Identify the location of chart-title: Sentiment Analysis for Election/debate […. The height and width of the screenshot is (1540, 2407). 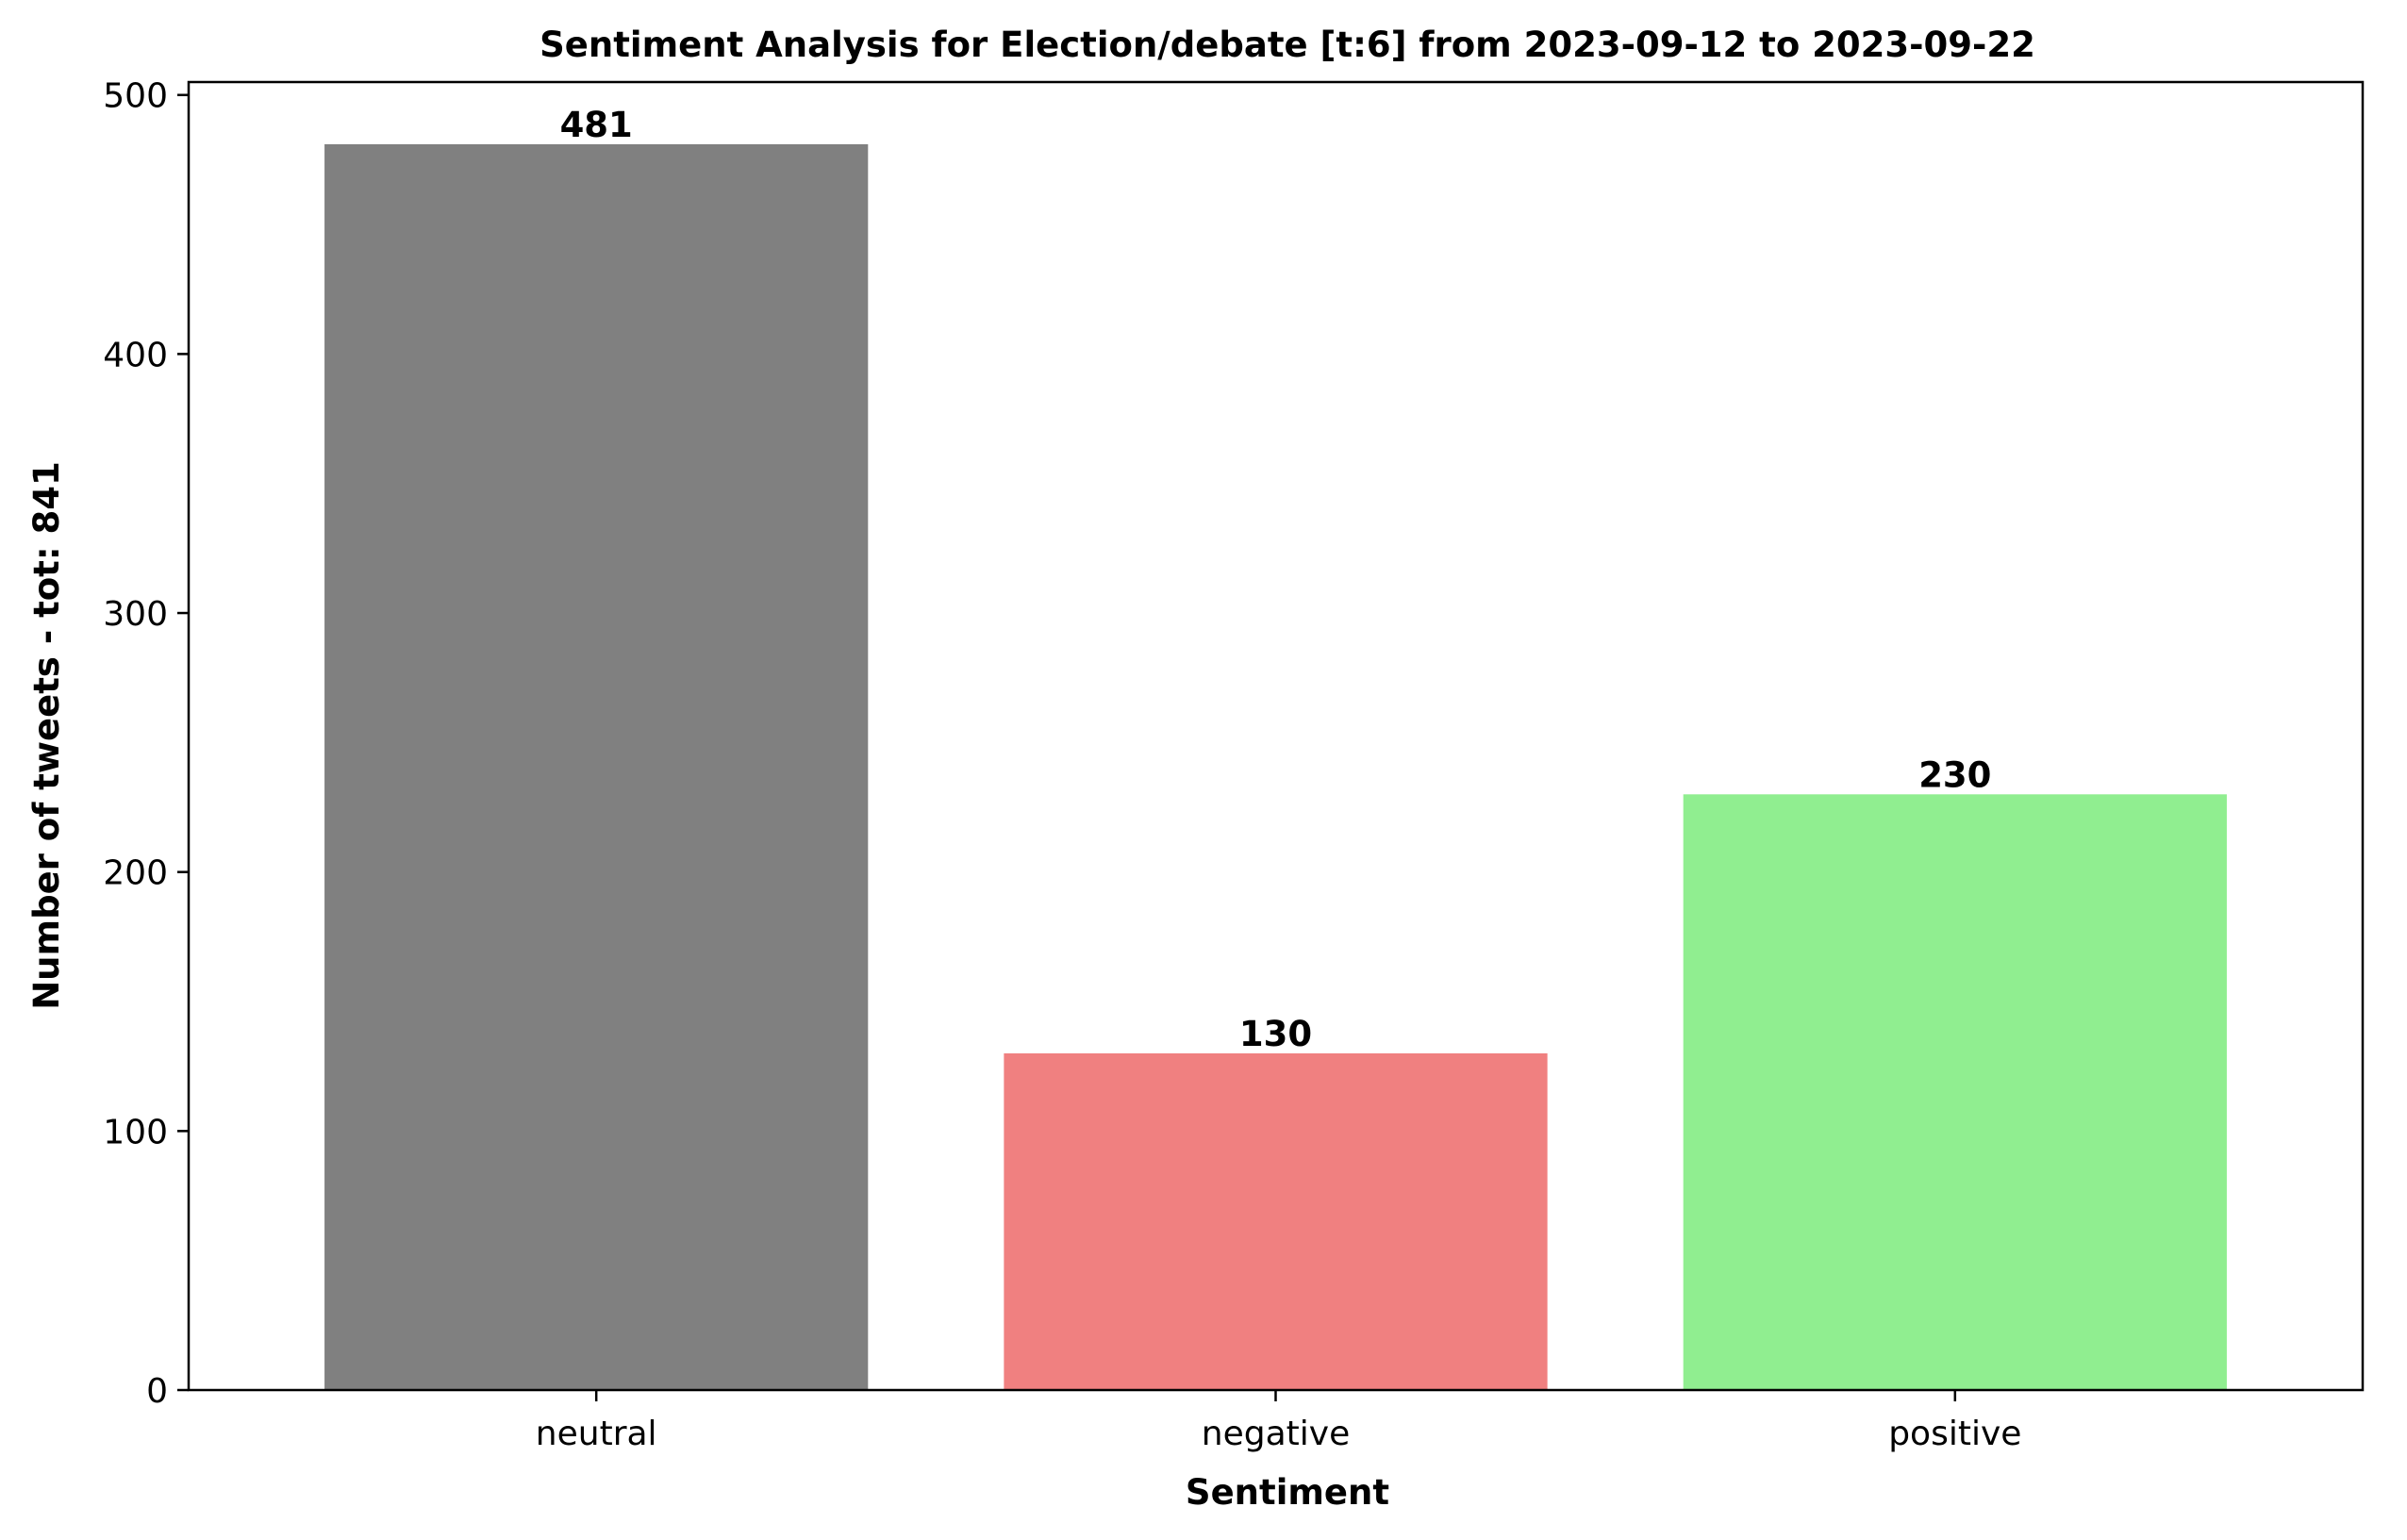
(1287, 45).